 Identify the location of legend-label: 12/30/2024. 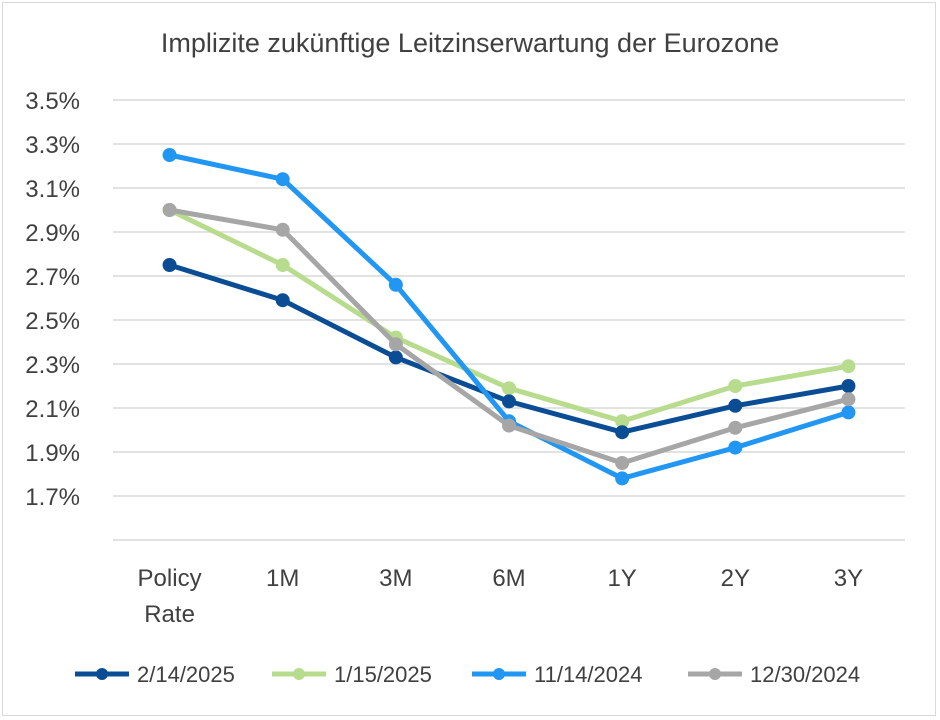
(805, 674).